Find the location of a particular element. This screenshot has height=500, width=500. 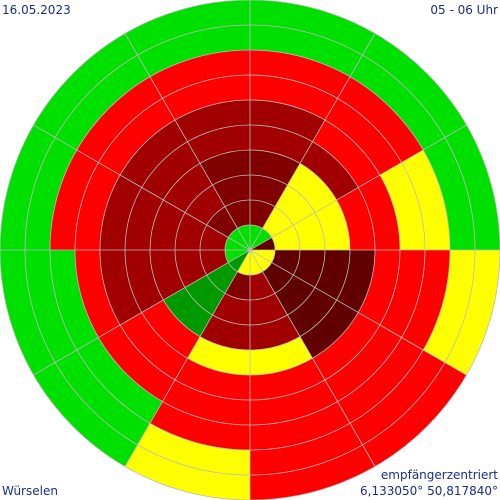

mode-label: empfängerzentriert is located at coordinates (439, 475).